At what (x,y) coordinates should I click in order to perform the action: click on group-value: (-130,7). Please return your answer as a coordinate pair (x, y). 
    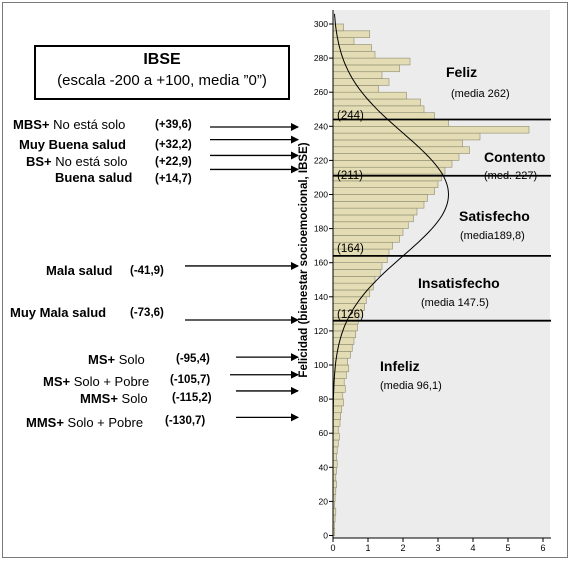
    Looking at the image, I should click on (185, 421).